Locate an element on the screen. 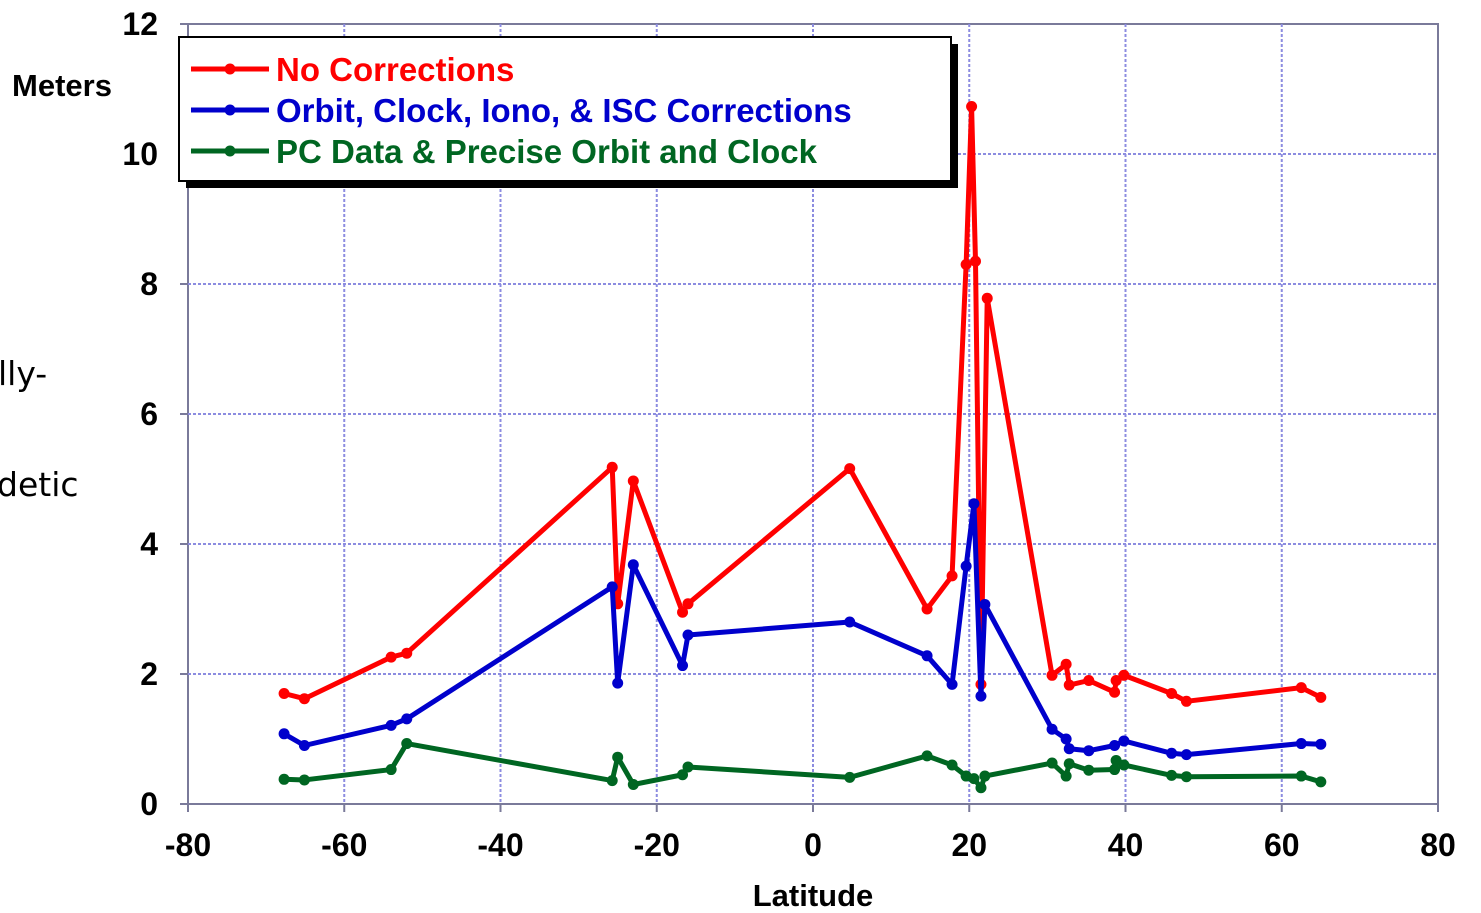 The image size is (1481, 913). x-tick-label: 20 is located at coordinates (969, 845).